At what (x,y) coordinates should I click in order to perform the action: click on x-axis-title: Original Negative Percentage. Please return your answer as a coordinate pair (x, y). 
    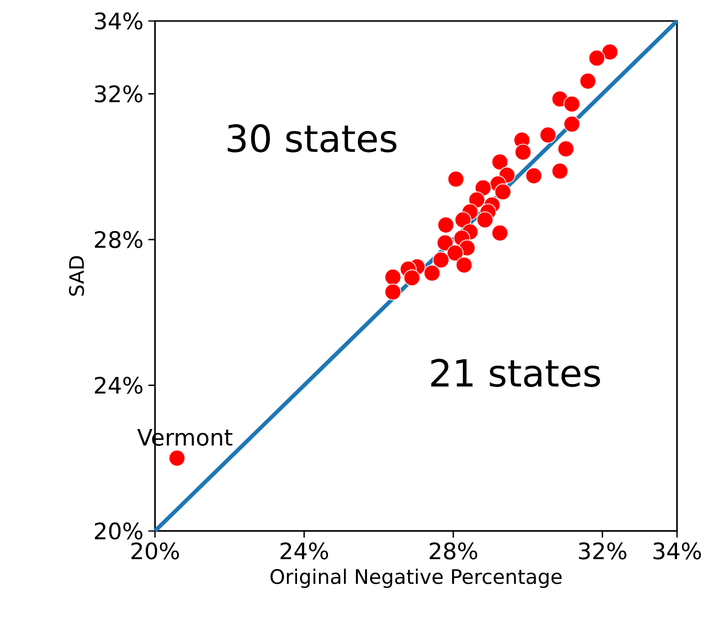
    Looking at the image, I should click on (416, 578).